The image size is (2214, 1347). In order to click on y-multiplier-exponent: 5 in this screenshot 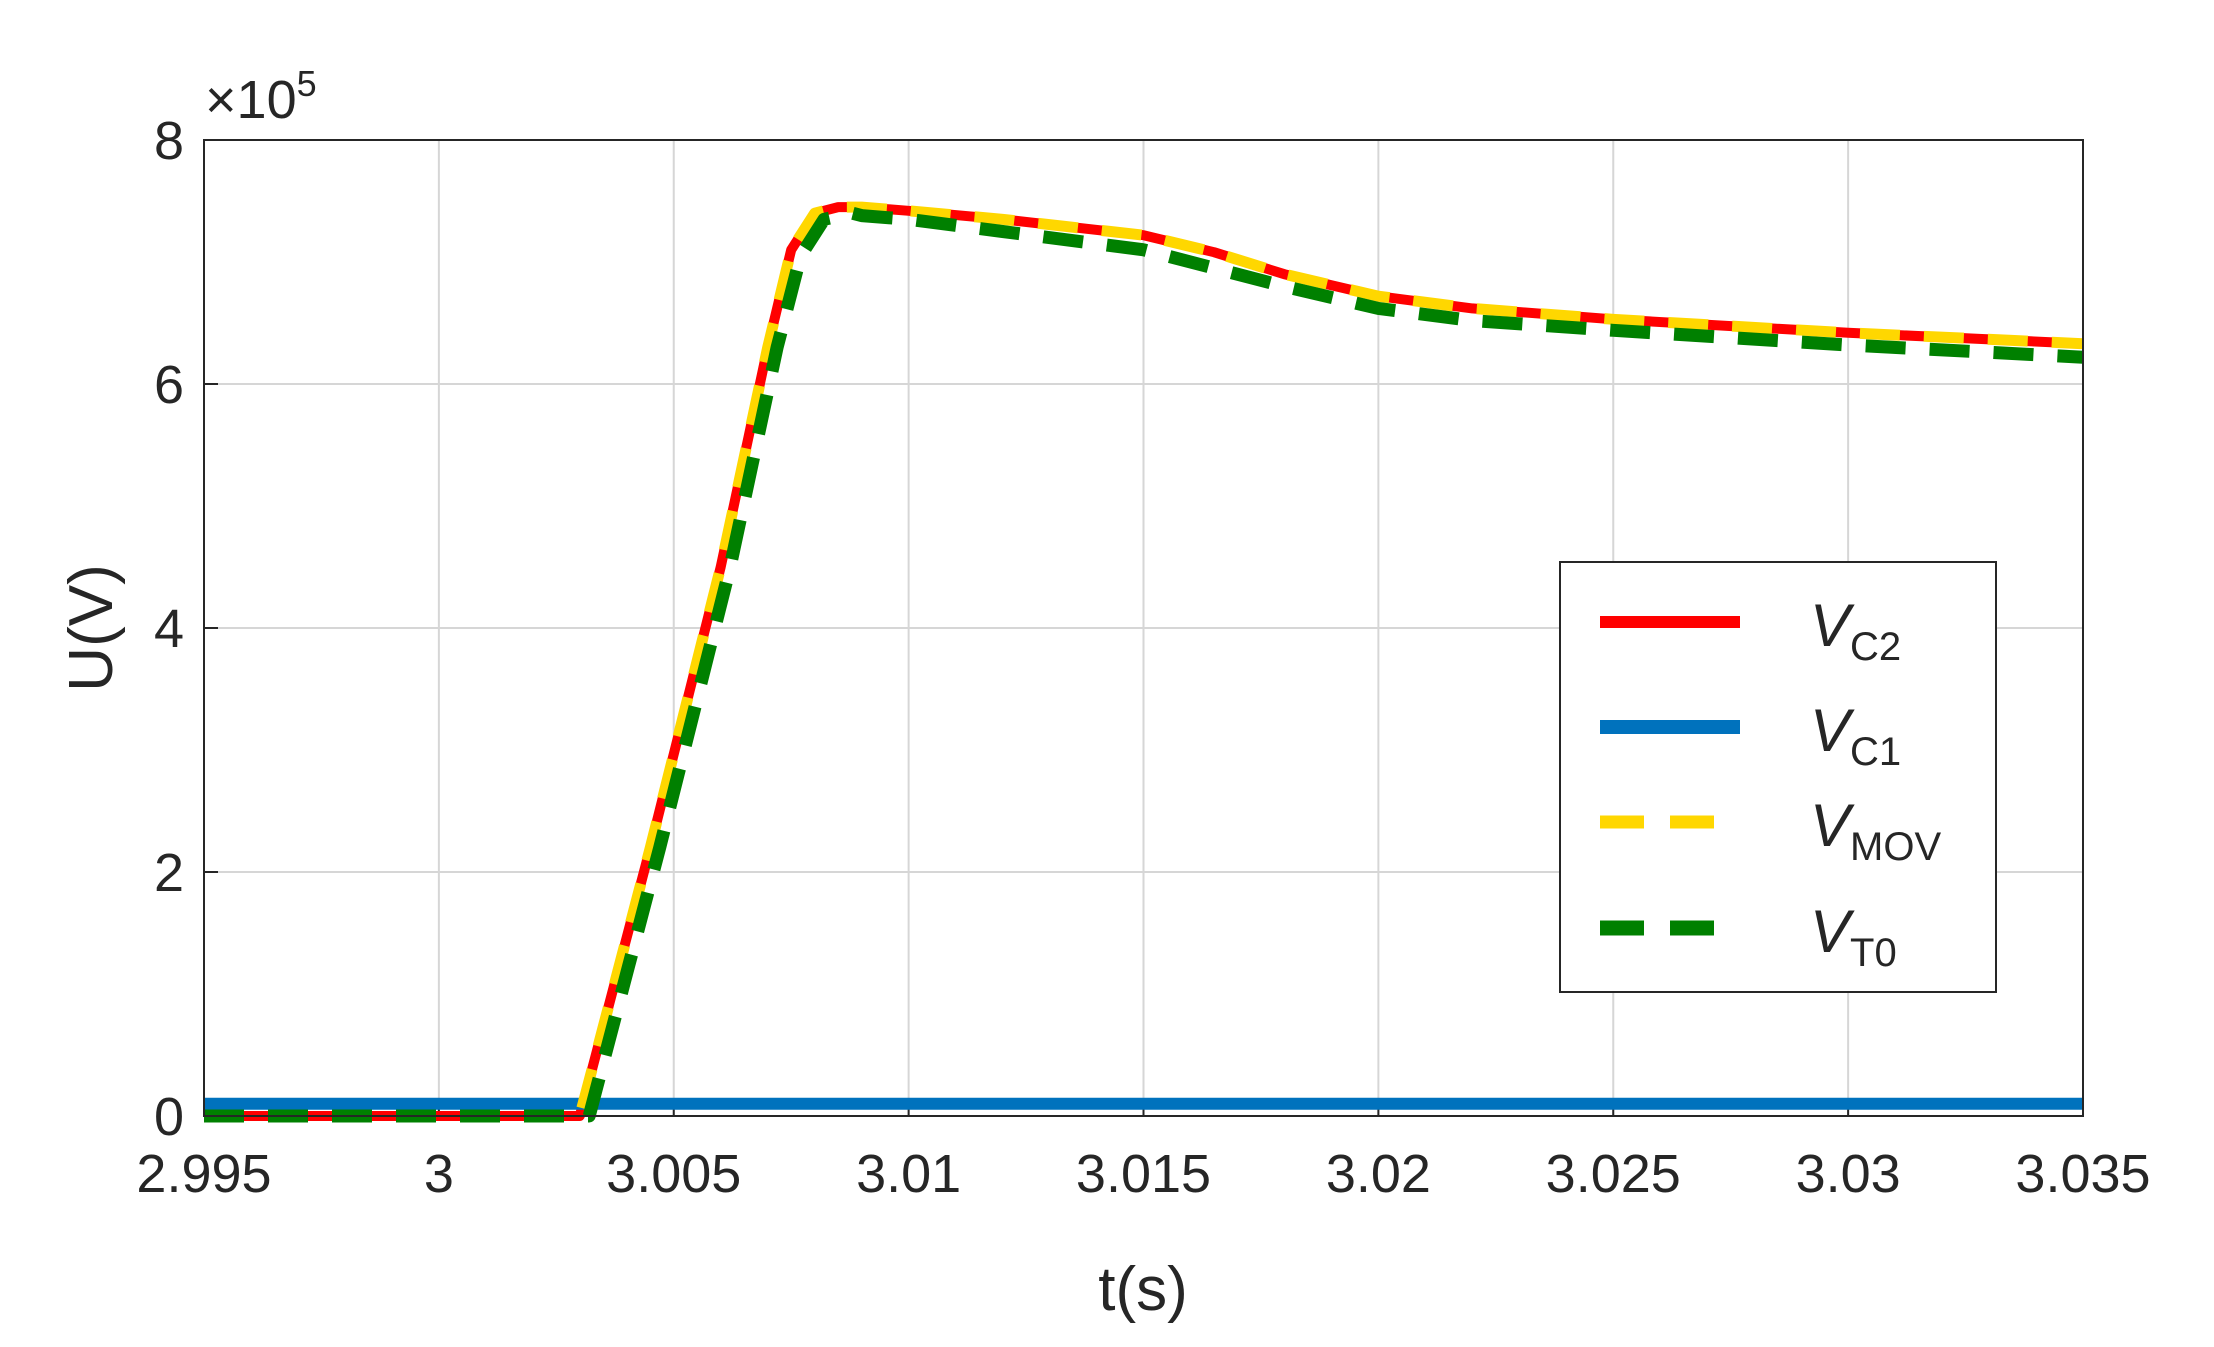, I will do `click(307, 83)`.